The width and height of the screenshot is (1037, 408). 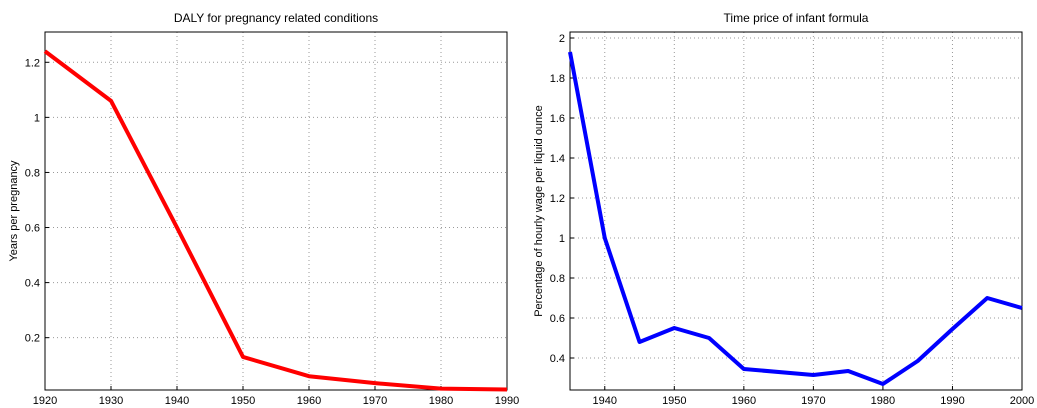 What do you see at coordinates (14, 211) in the screenshot?
I see `y-axis-label: Years per pregnancy` at bounding box center [14, 211].